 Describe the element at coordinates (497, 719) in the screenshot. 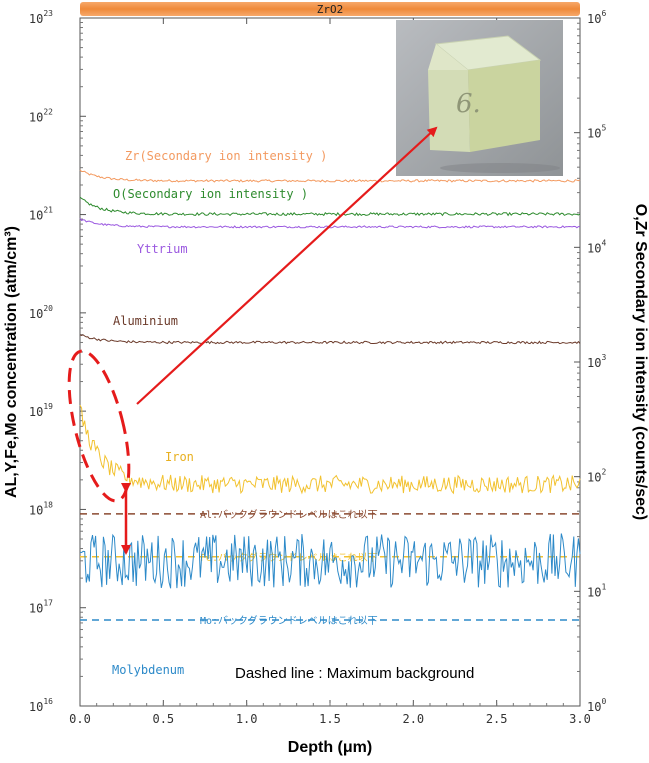

I see `x-tick-label: 2.5` at that location.